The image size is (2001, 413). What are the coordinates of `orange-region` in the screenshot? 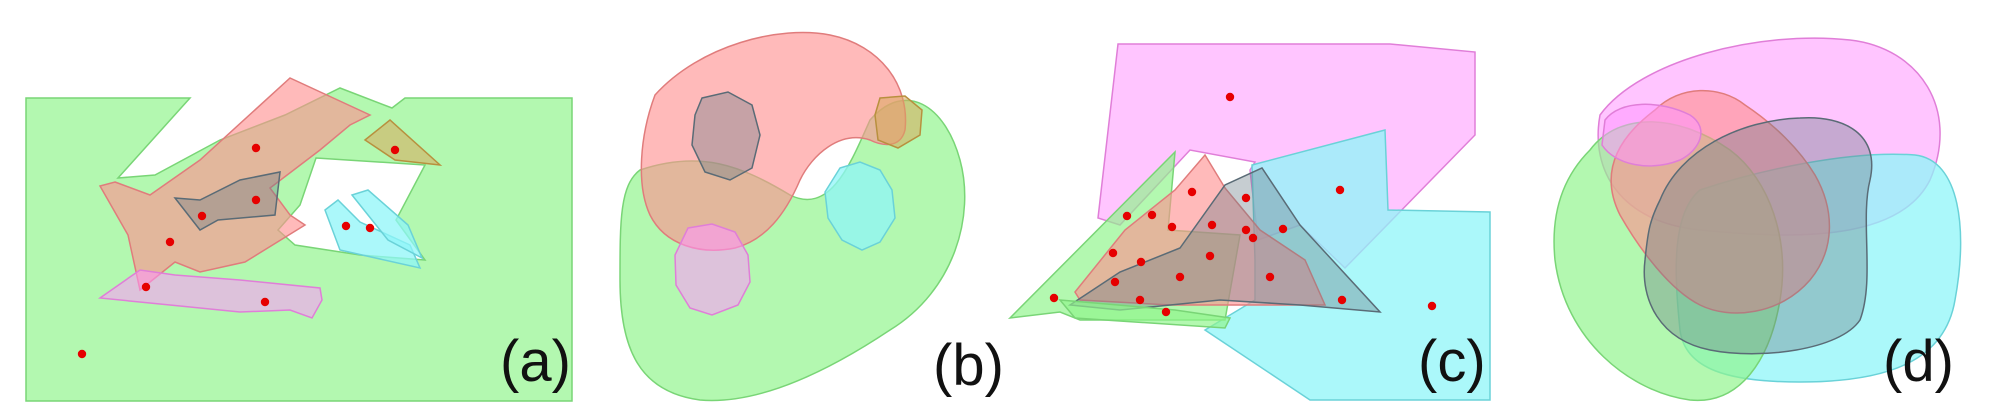 It's located at (403, 143).